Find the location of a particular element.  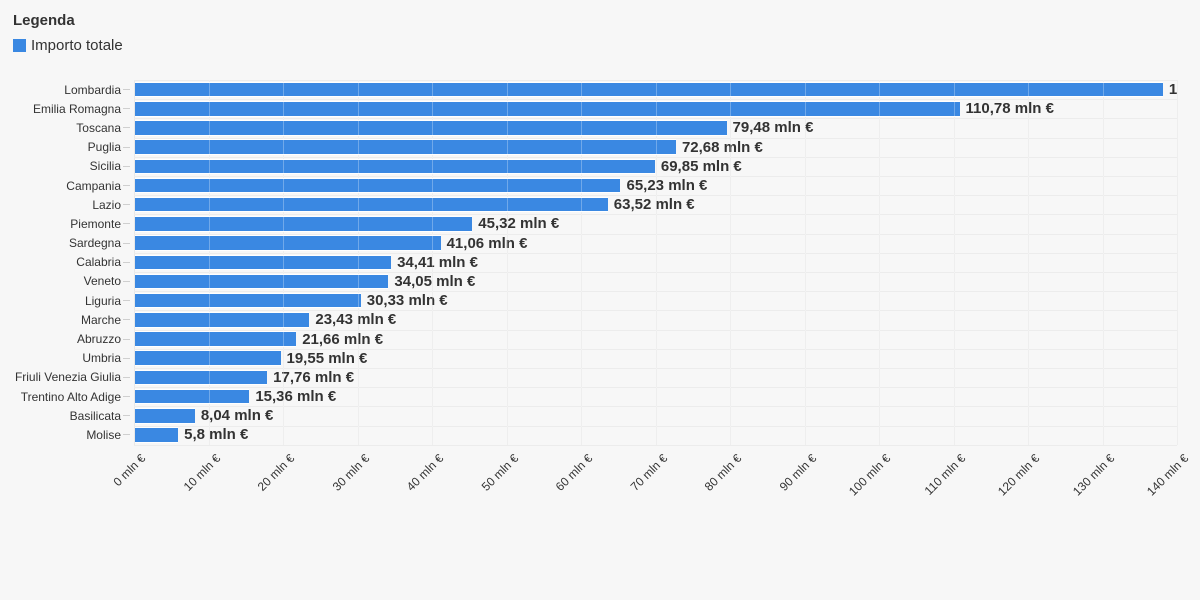

bar-area: 110,78 mln € is located at coordinates (656, 108).